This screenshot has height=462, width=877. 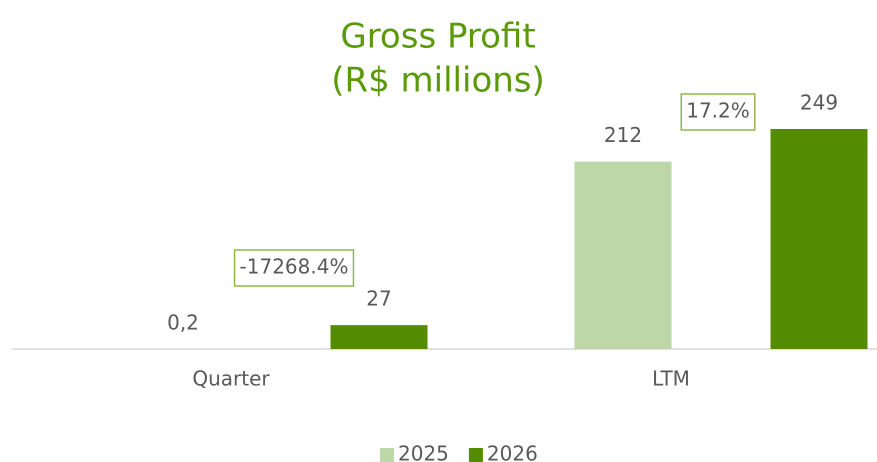 What do you see at coordinates (423, 452) in the screenshot?
I see `legend-label: 2025` at bounding box center [423, 452].